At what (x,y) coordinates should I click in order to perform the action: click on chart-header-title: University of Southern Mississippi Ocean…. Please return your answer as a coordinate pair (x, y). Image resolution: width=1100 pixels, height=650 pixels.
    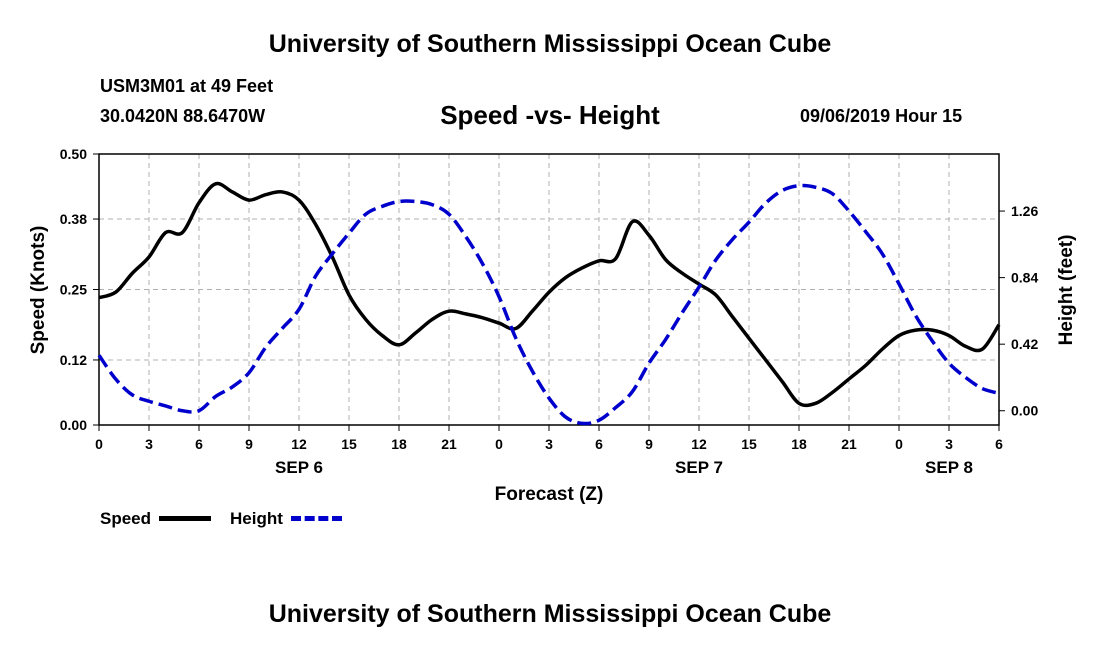
    Looking at the image, I should click on (550, 44).